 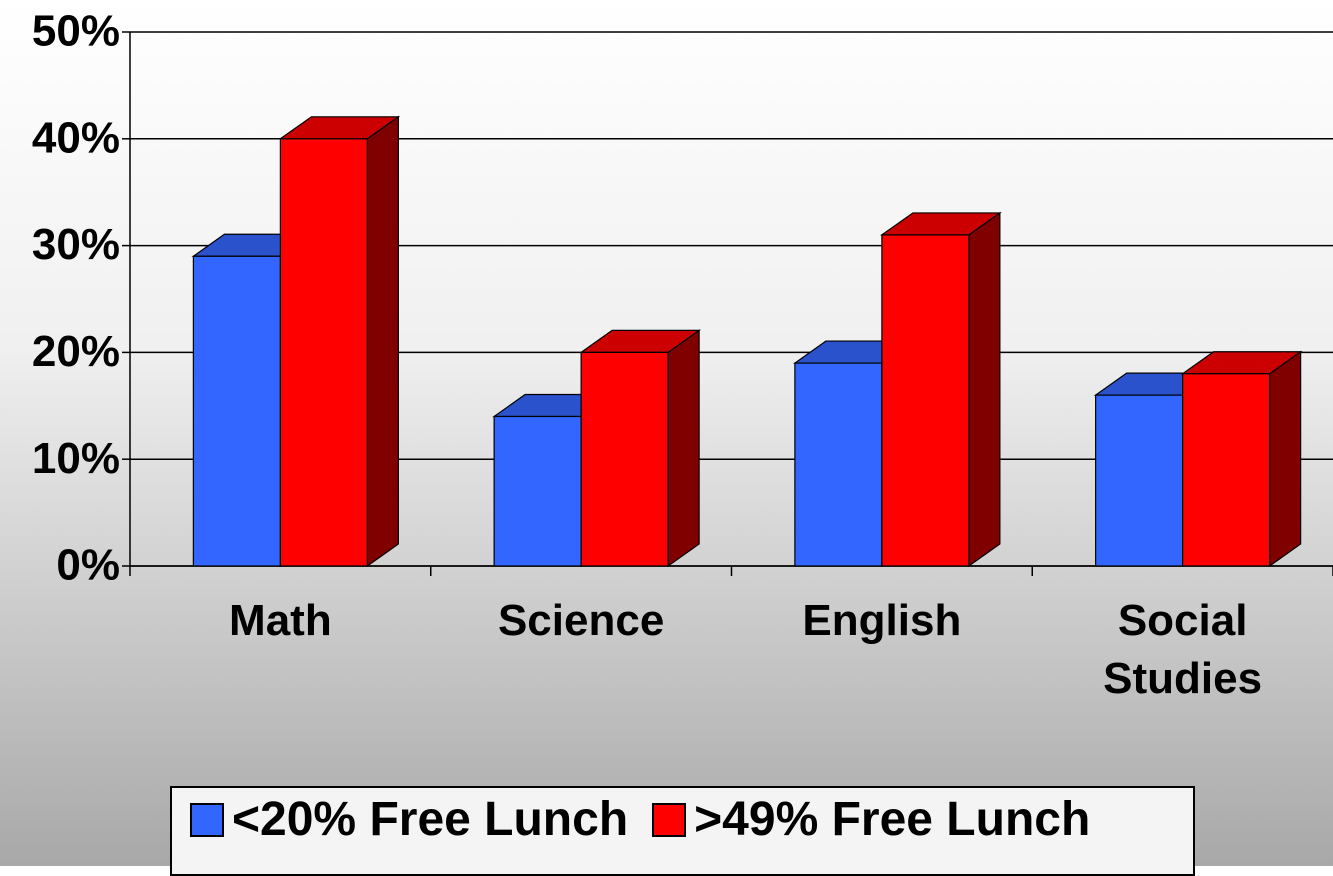 I want to click on legend-item: <20% Free Lunch, so click(x=409, y=819).